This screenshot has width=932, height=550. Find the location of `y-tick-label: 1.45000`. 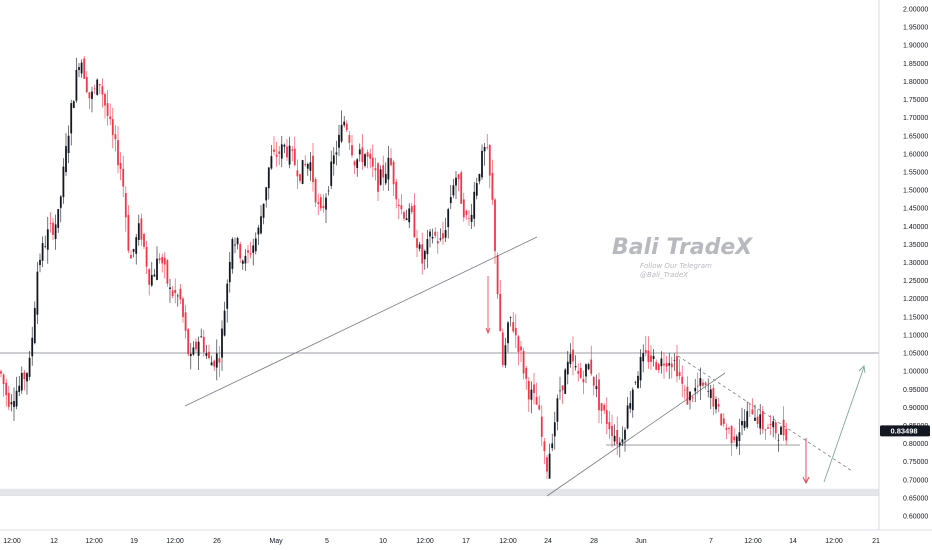

y-tick-label: 1.45000 is located at coordinates (915, 209).